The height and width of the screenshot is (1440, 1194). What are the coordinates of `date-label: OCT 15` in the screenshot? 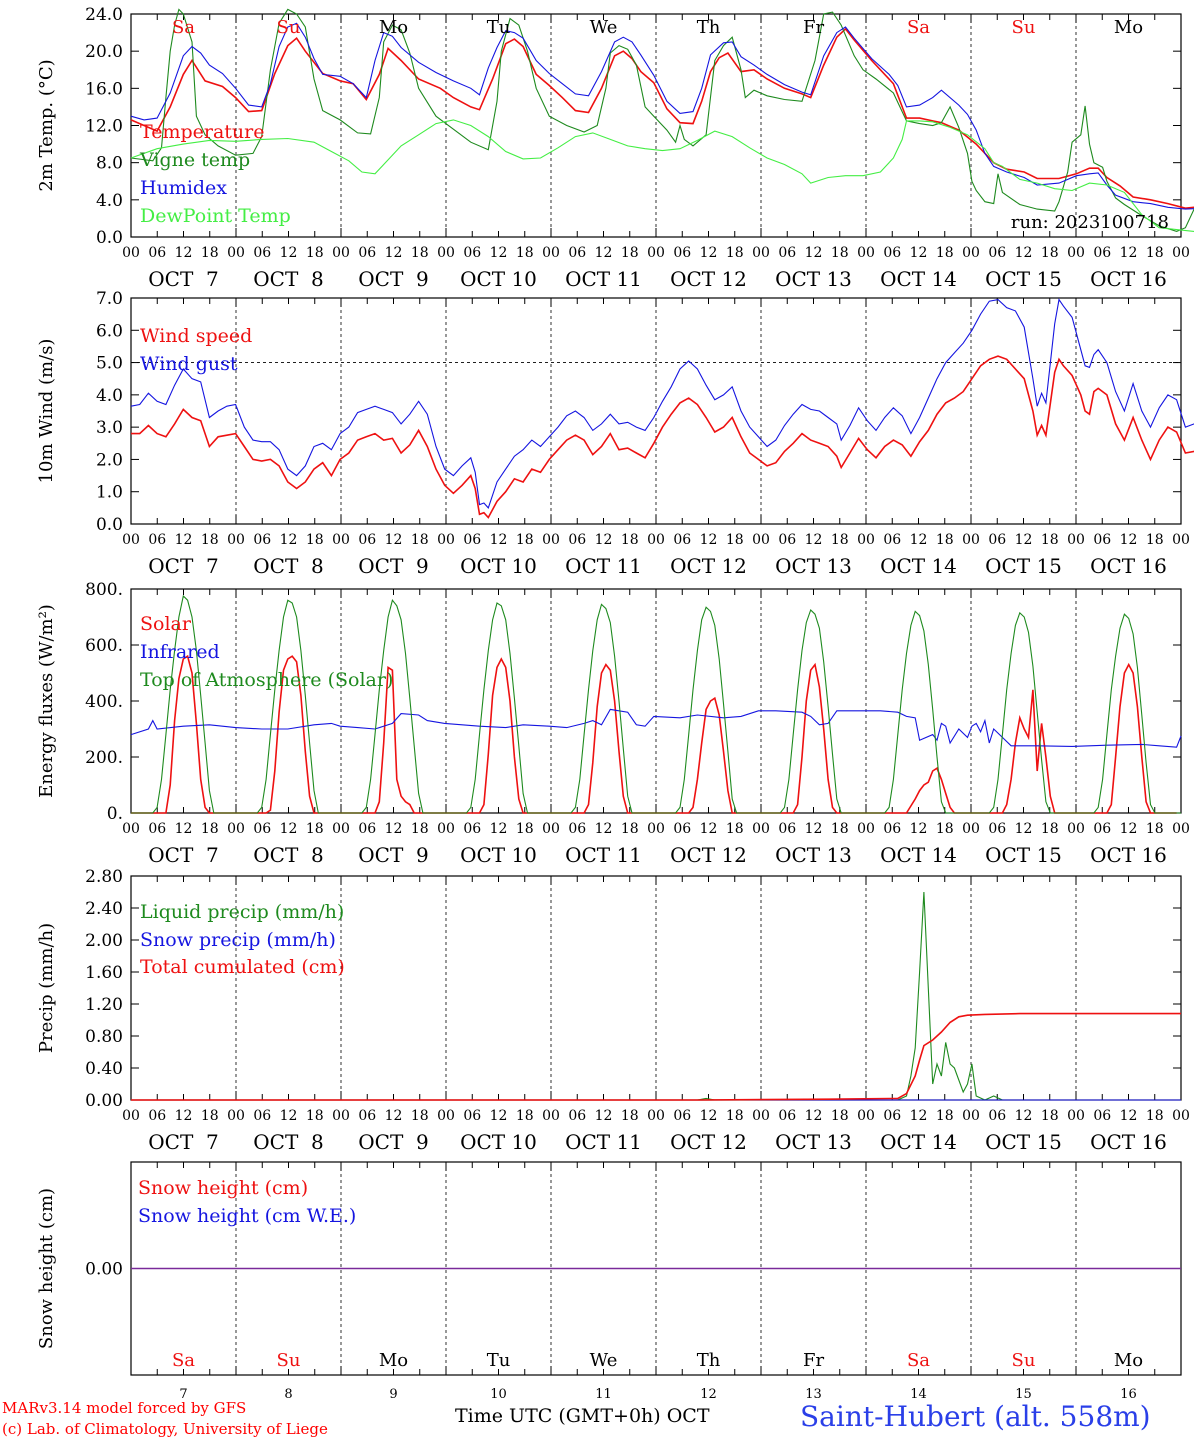 It's located at (1023, 1142).